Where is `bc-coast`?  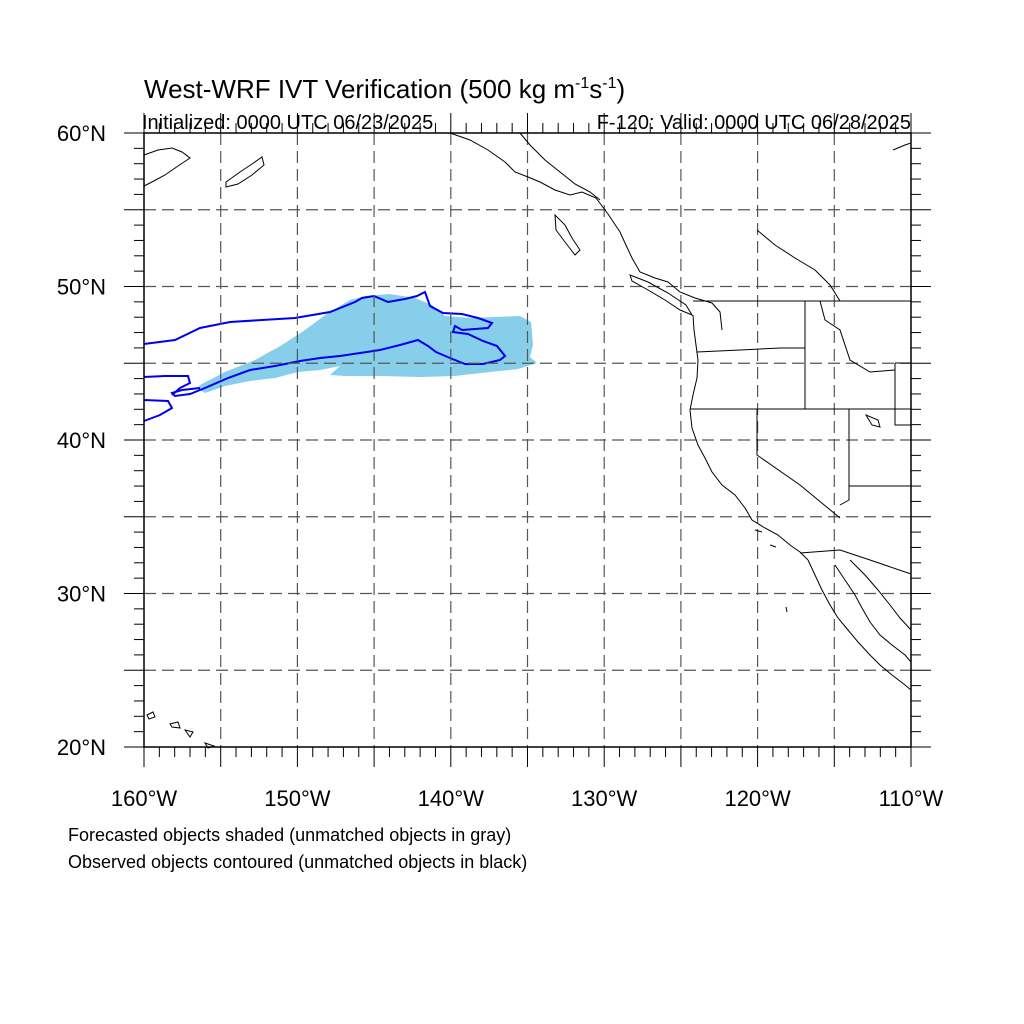 bc-coast is located at coordinates (673, 286).